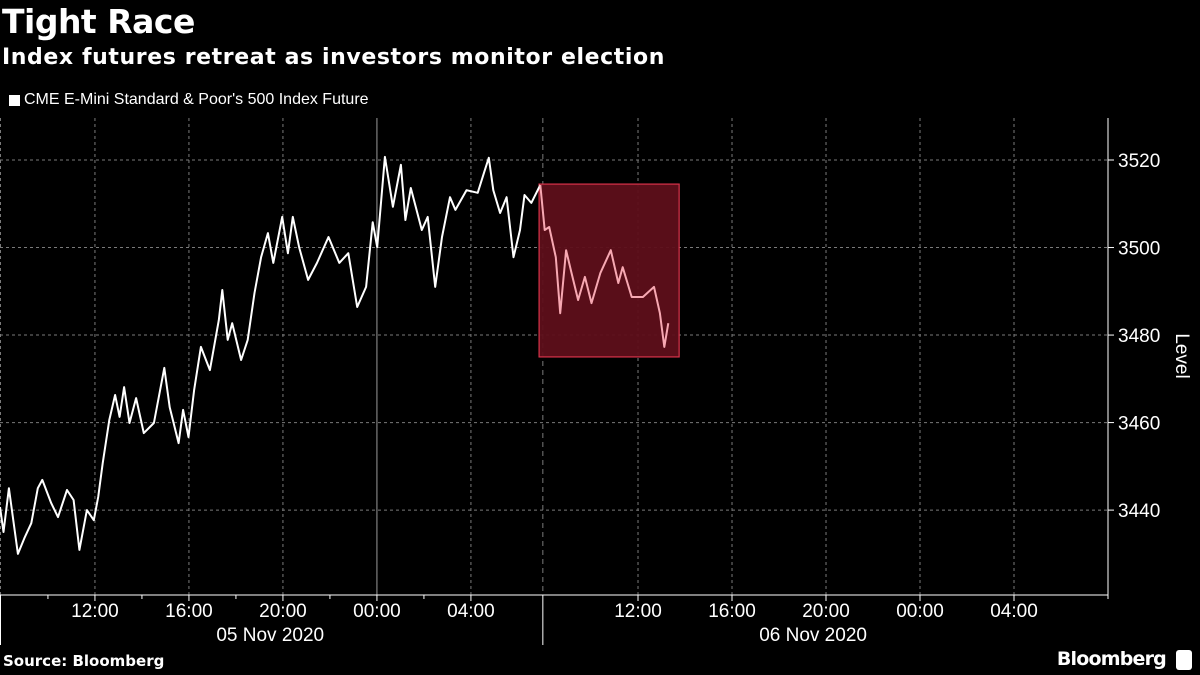 Image resolution: width=1200 pixels, height=675 pixels. I want to click on bloomberg-terminal-icon, so click(1184, 660).